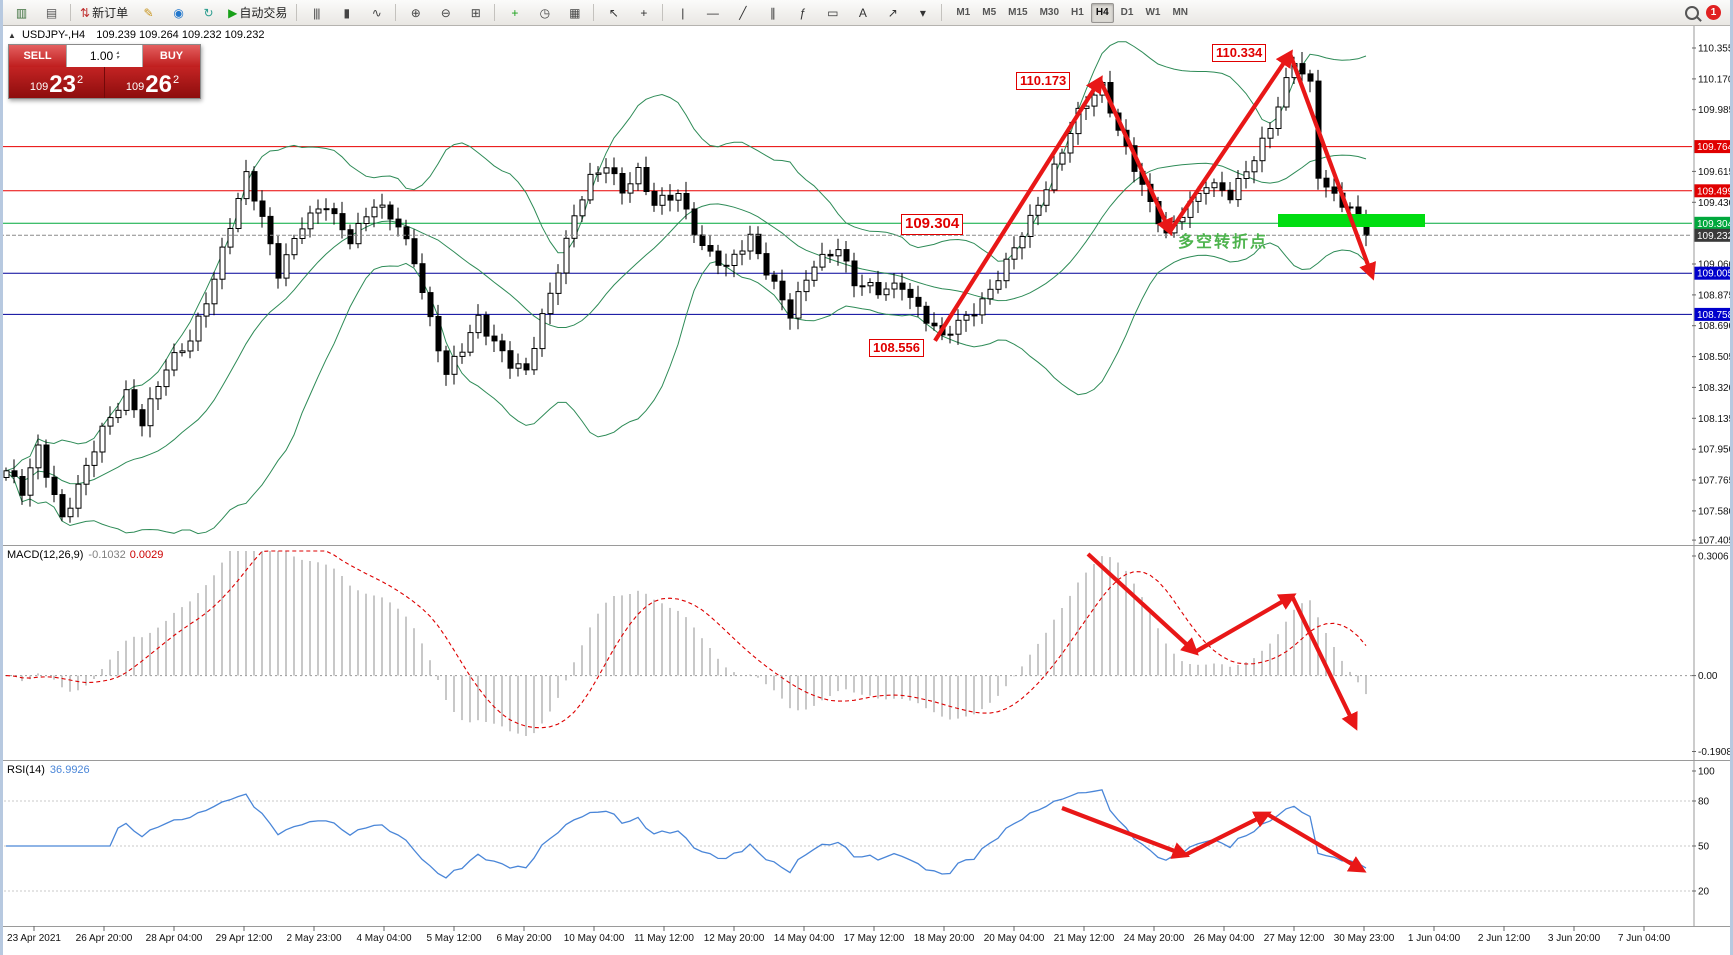  What do you see at coordinates (1713, 235) in the screenshot?
I see `price-badge-109.232` at bounding box center [1713, 235].